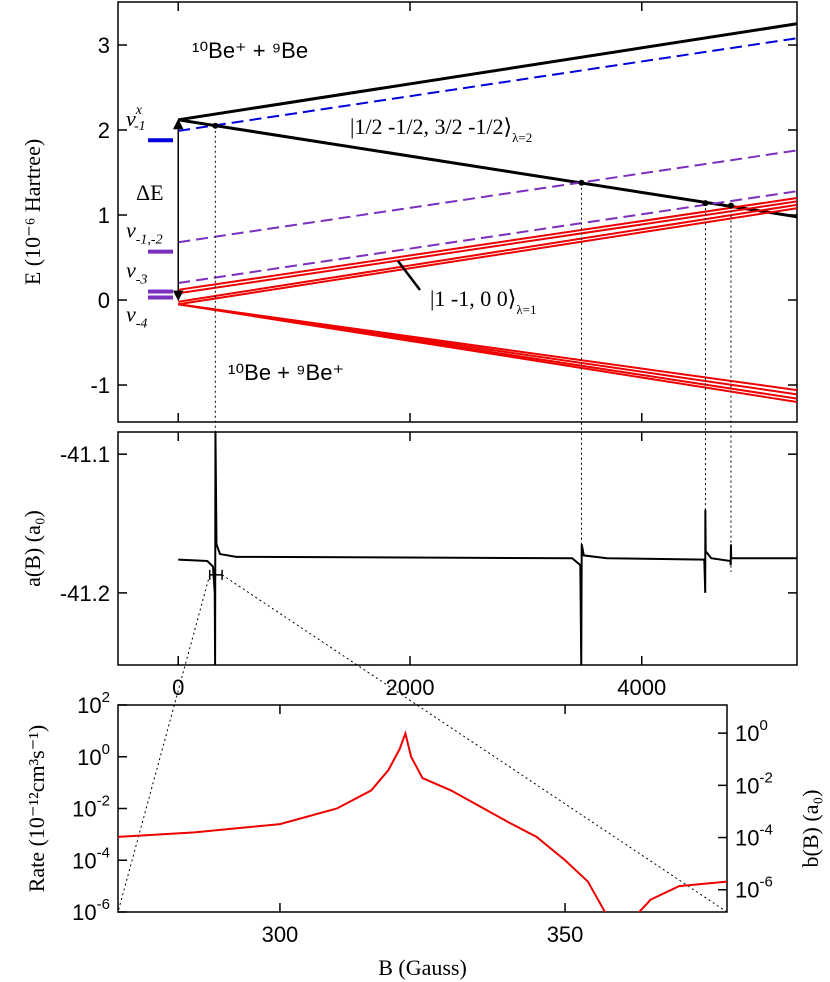  I want to click on level-label: v-4, so click(136, 316).